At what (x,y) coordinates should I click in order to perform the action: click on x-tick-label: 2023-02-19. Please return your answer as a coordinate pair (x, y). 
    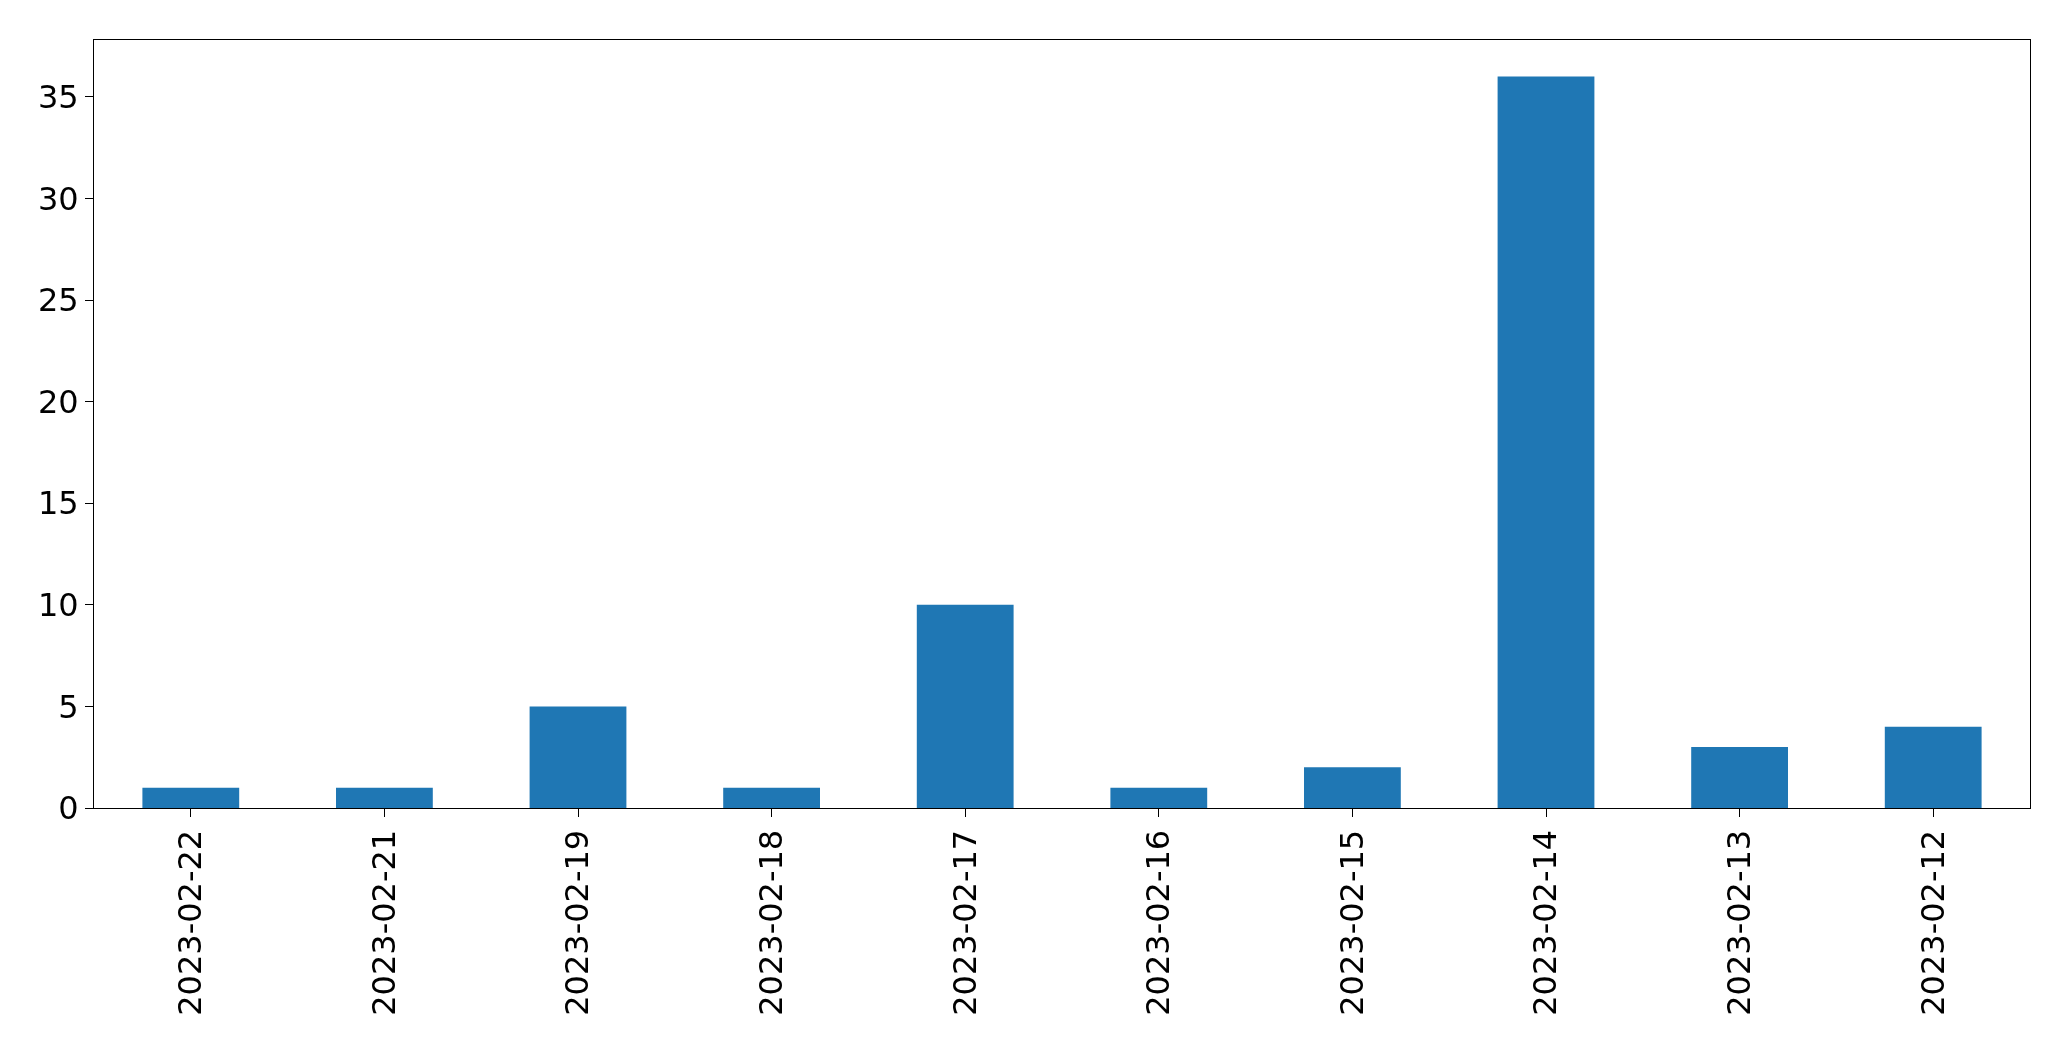
    Looking at the image, I should click on (577, 922).